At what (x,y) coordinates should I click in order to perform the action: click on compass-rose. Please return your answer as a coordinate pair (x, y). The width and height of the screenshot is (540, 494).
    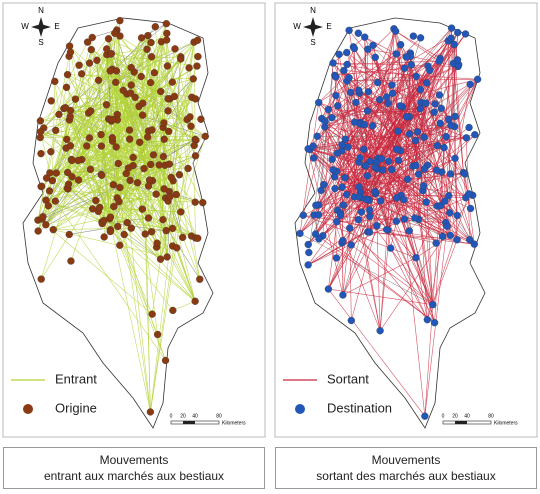
    Looking at the image, I should click on (313, 27).